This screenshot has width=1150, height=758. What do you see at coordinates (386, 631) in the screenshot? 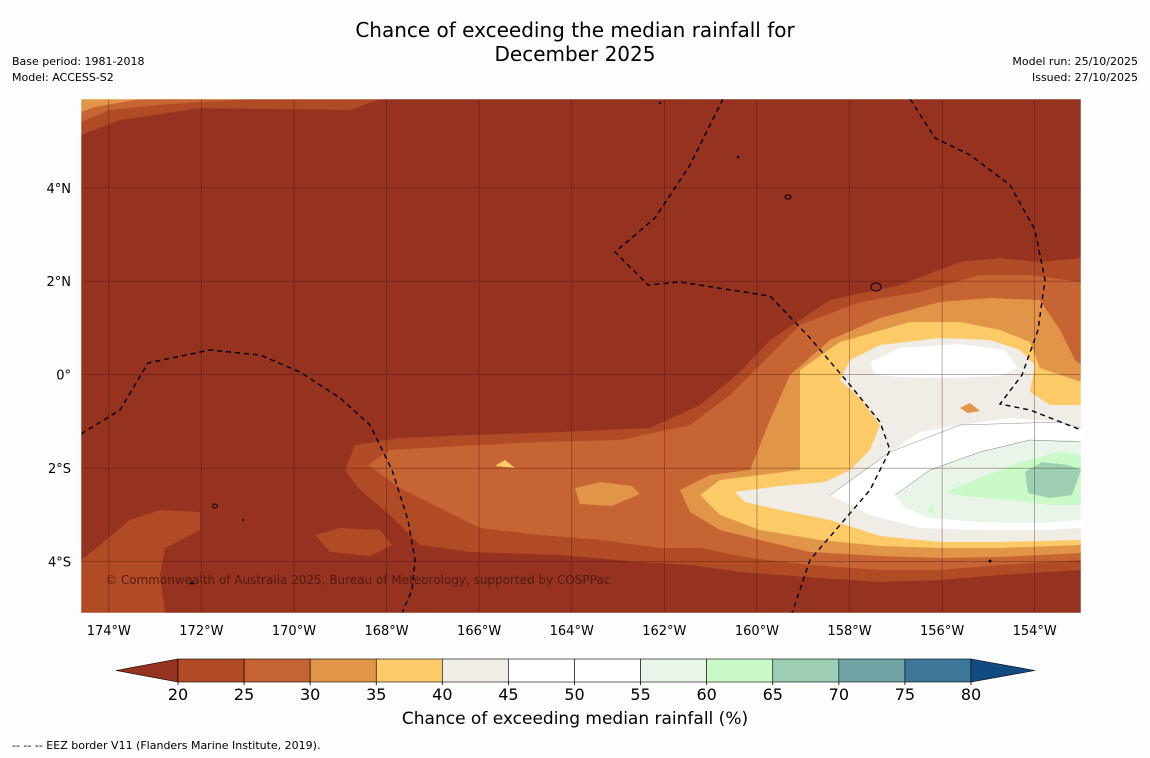
I see `x-tick-label: 168°W` at bounding box center [386, 631].